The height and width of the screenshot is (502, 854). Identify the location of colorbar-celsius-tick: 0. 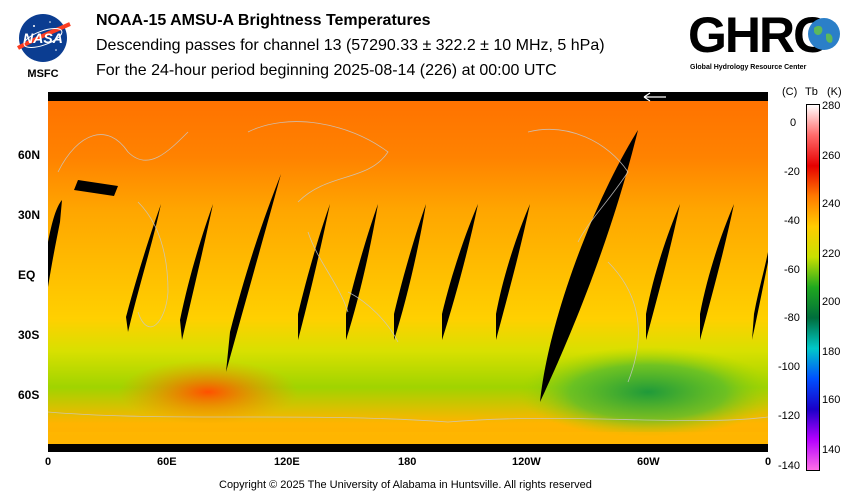
(793, 123).